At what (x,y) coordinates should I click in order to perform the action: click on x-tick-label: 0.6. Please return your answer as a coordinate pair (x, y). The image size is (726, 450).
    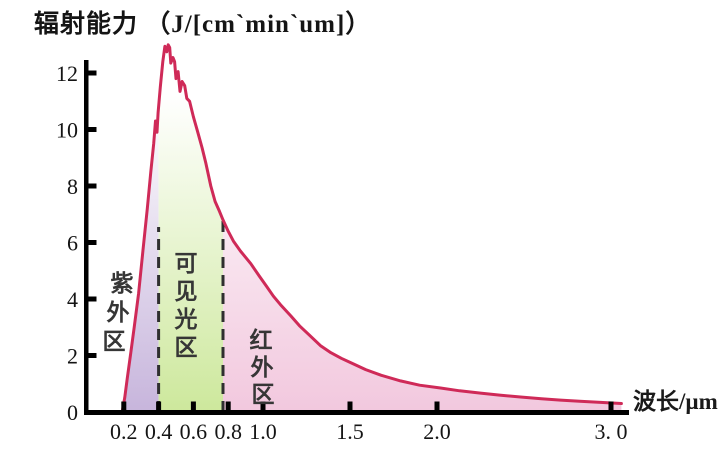
    Looking at the image, I should click on (194, 431).